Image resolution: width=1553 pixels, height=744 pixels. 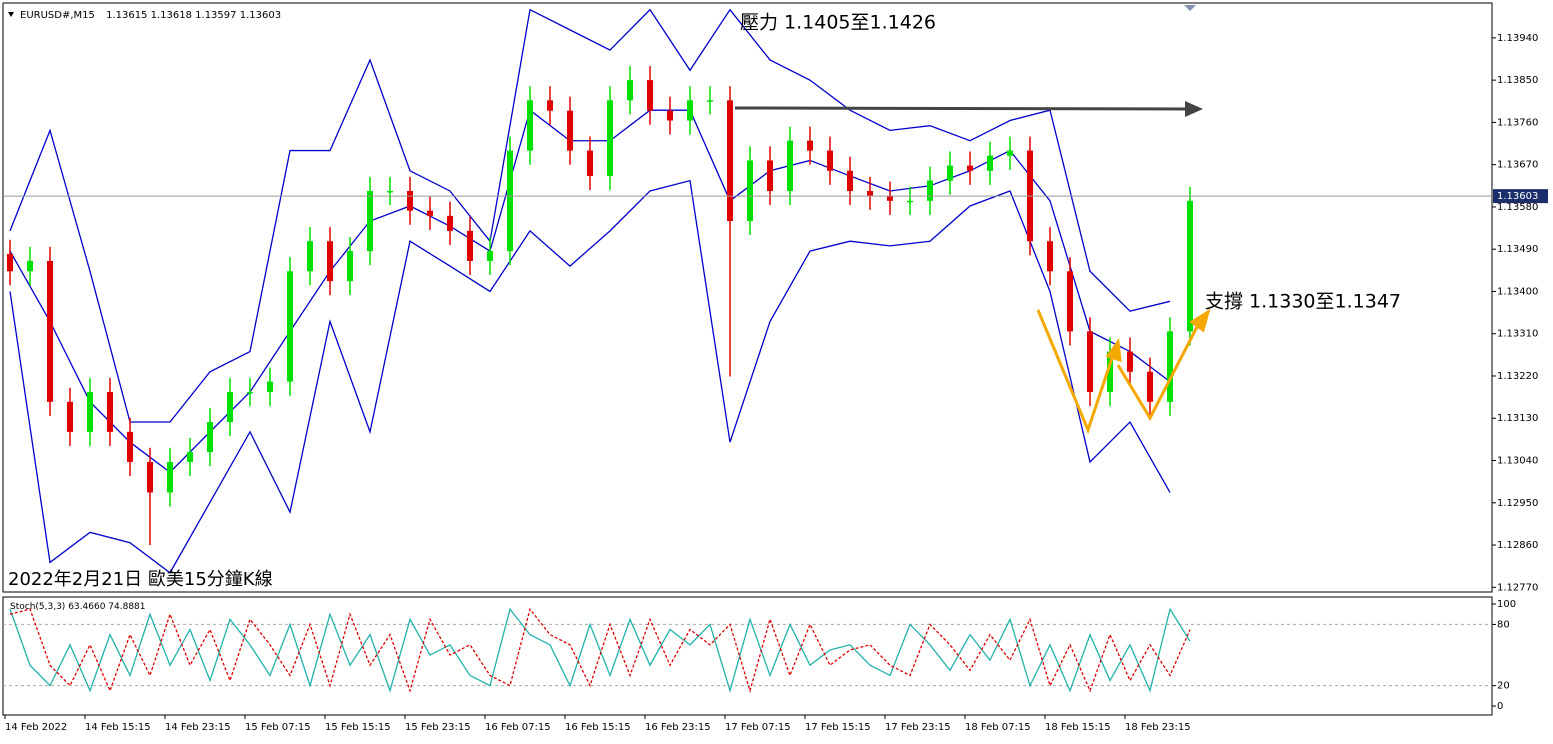 I want to click on x-tick-label: 14 Feb 2022, so click(x=36, y=727).